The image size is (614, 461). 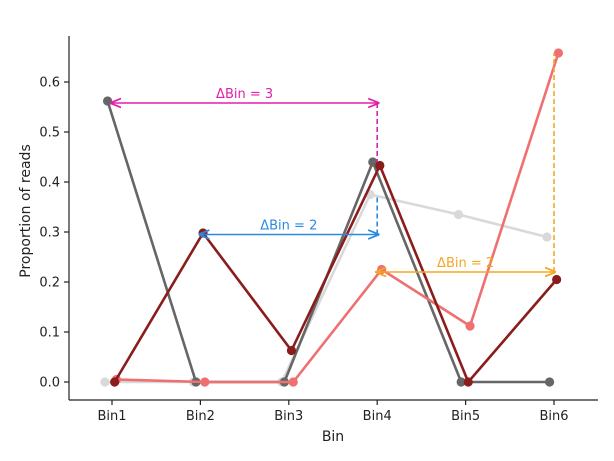 I want to click on y-tick-label: 0.0, so click(x=49, y=383).